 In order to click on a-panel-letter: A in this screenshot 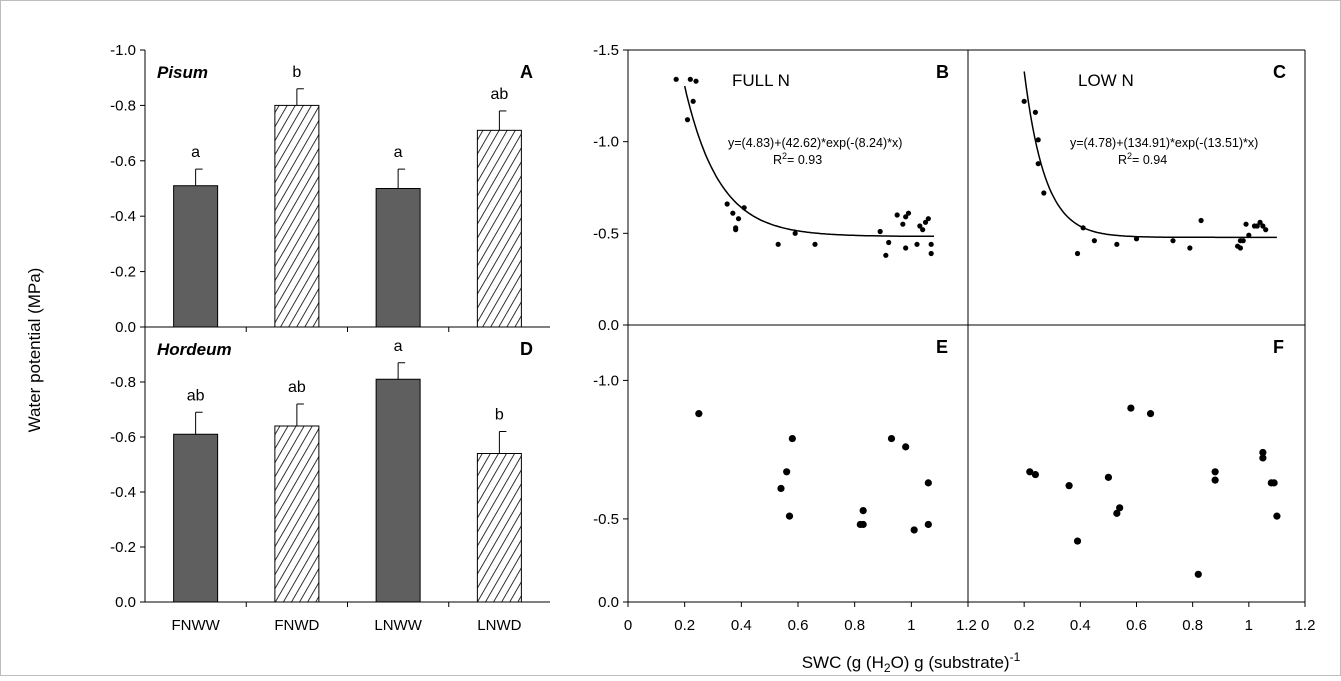, I will do `click(526, 72)`.